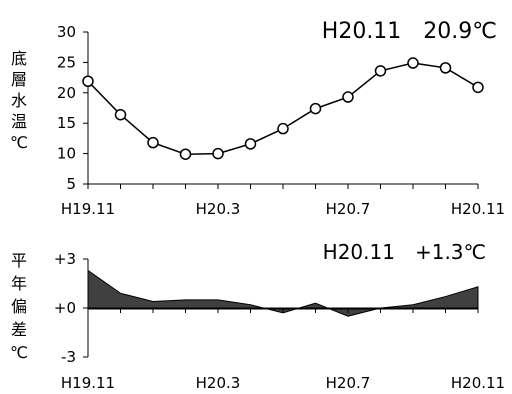  What do you see at coordinates (66, 62) in the screenshot?
I see `top-y-tick-label: 25` at bounding box center [66, 62].